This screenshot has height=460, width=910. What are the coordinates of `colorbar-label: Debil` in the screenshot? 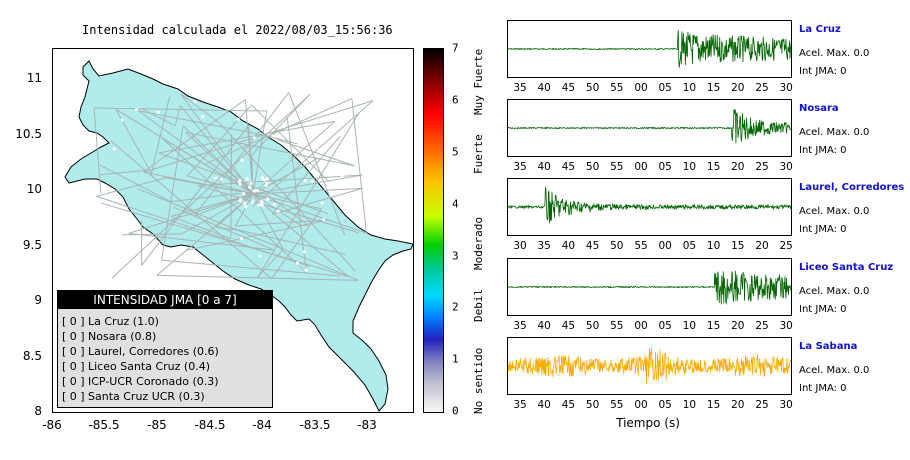 It's located at (478, 305).